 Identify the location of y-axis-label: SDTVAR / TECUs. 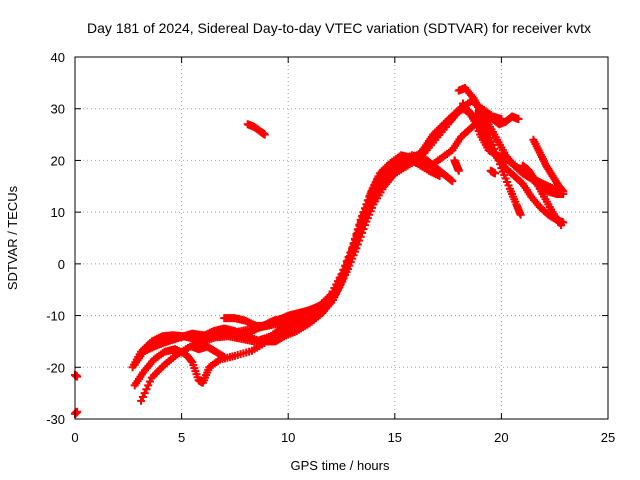
(12, 237).